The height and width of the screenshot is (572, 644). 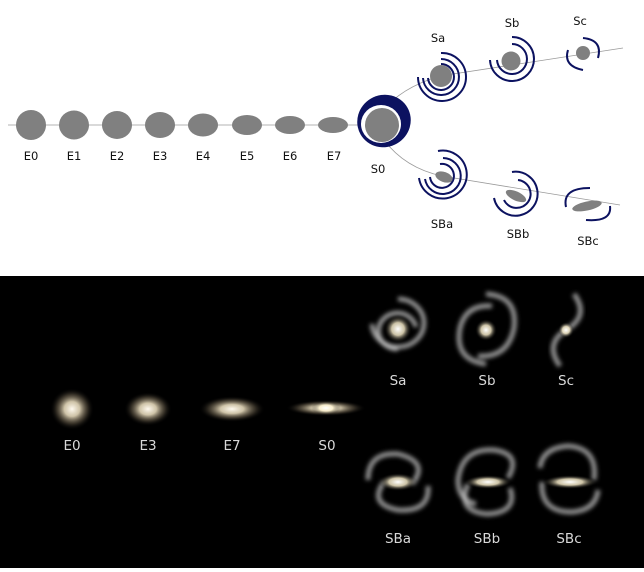 I want to click on galaxy-S0-shape, so click(x=384, y=121).